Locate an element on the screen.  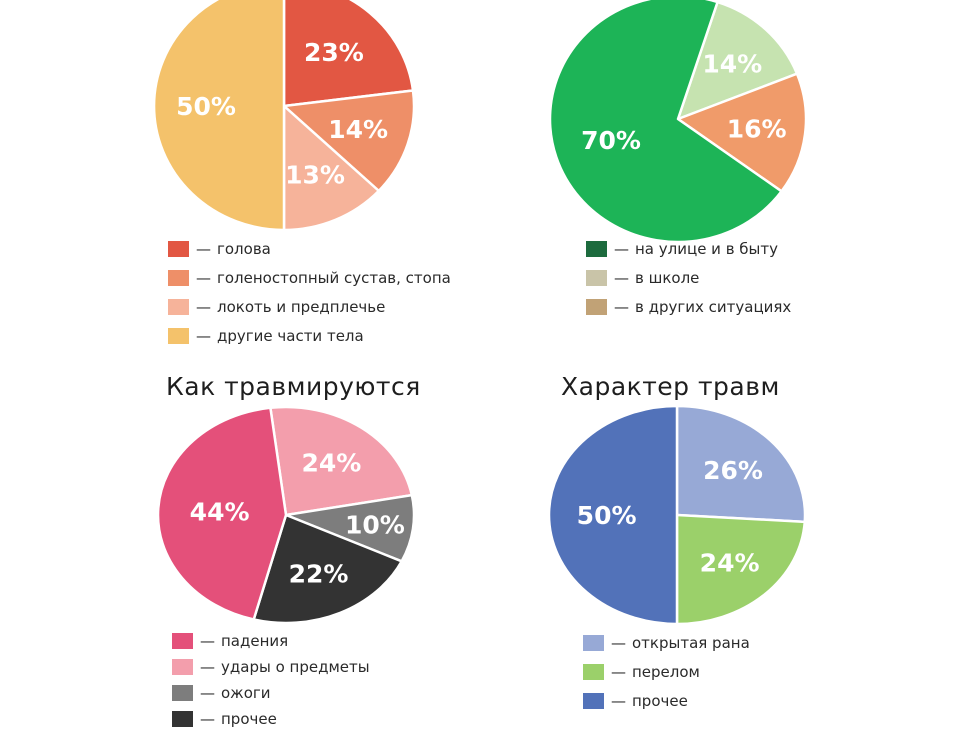
legend-item: — в школе is located at coordinates (688, 277).